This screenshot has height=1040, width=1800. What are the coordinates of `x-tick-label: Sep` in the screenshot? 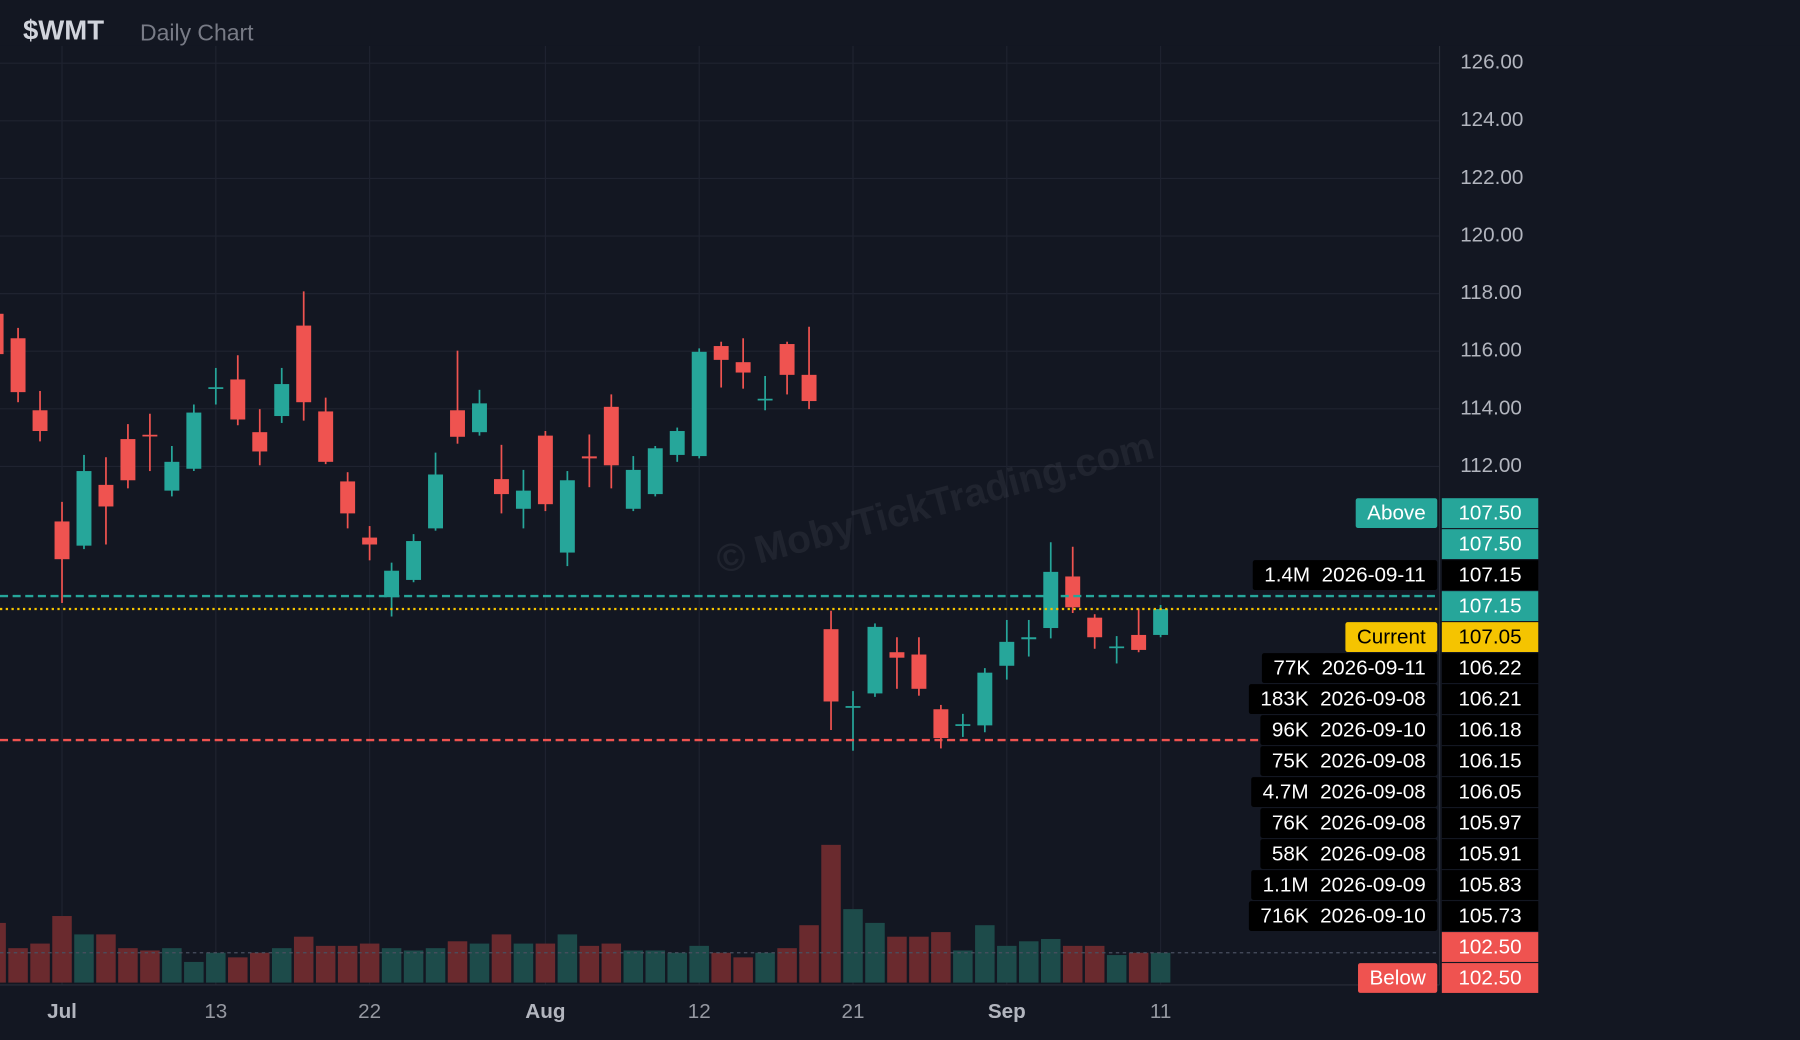 It's located at (1007, 1011).